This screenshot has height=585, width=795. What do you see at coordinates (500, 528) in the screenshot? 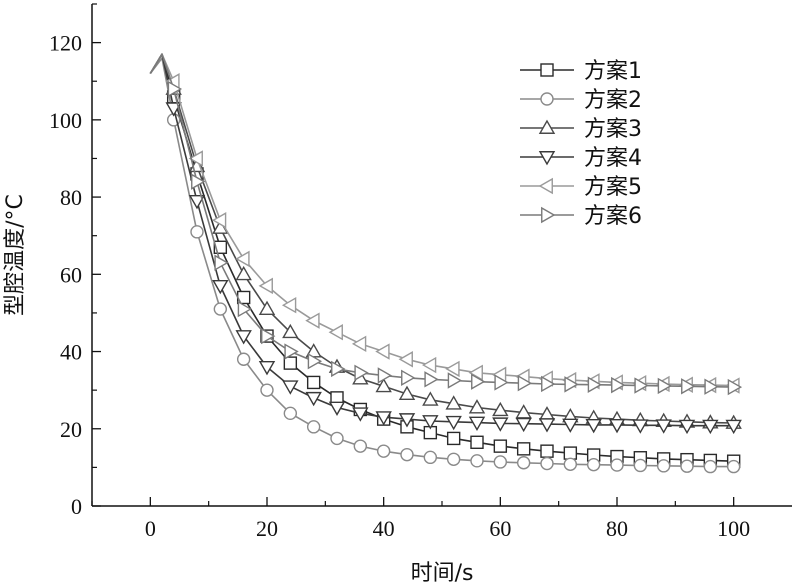
I see `x-tick-label: 60` at bounding box center [500, 528].